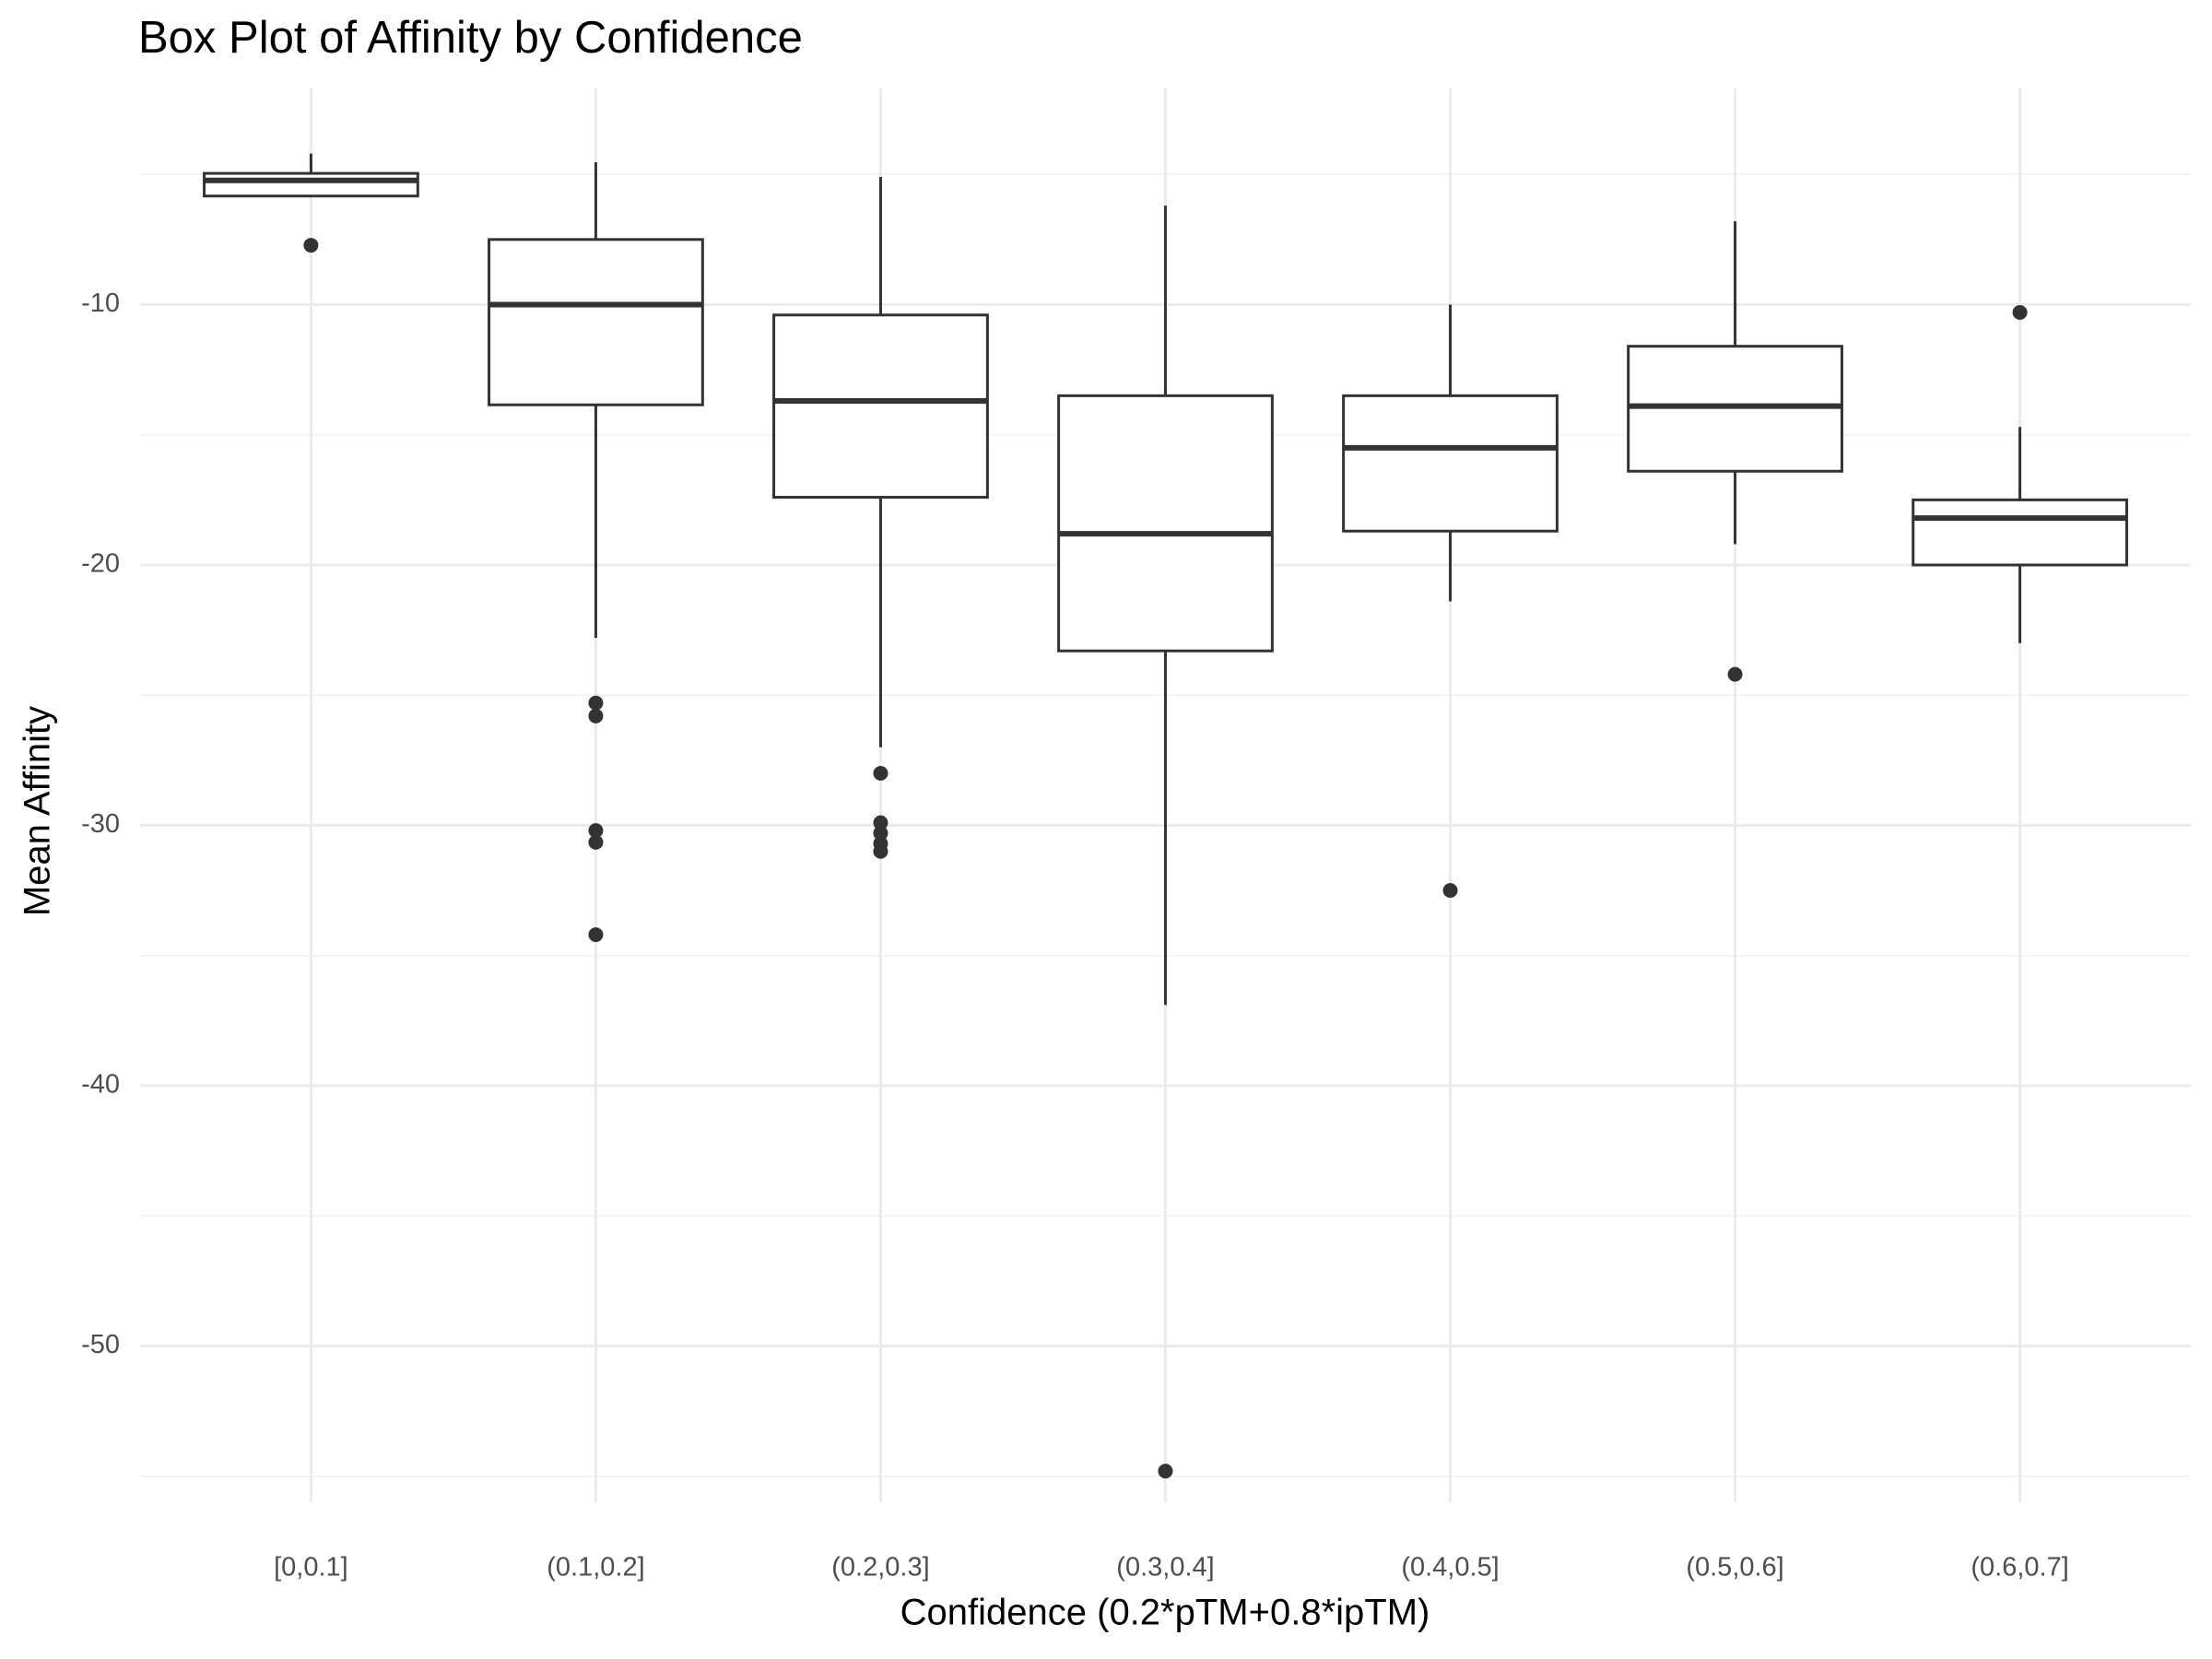 Image resolution: width=2212 pixels, height=1659 pixels. What do you see at coordinates (311, 1568) in the screenshot?
I see `x-tick-label: [0,0.1]` at bounding box center [311, 1568].